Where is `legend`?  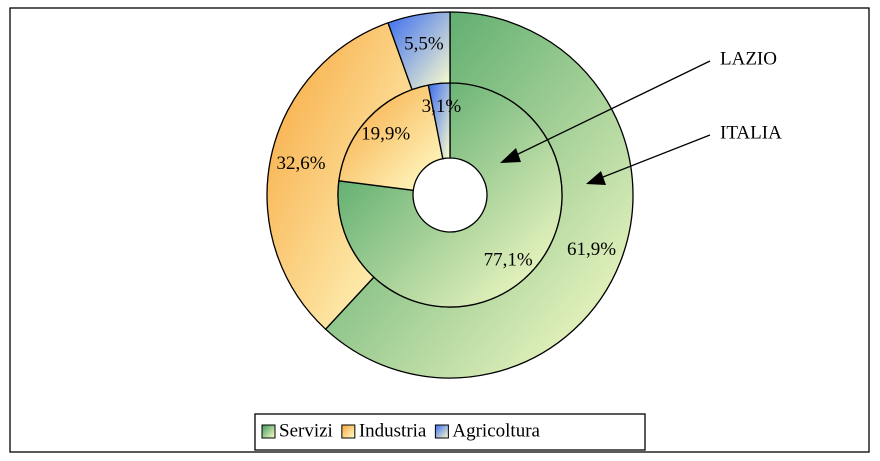
legend is located at coordinates (450, 432).